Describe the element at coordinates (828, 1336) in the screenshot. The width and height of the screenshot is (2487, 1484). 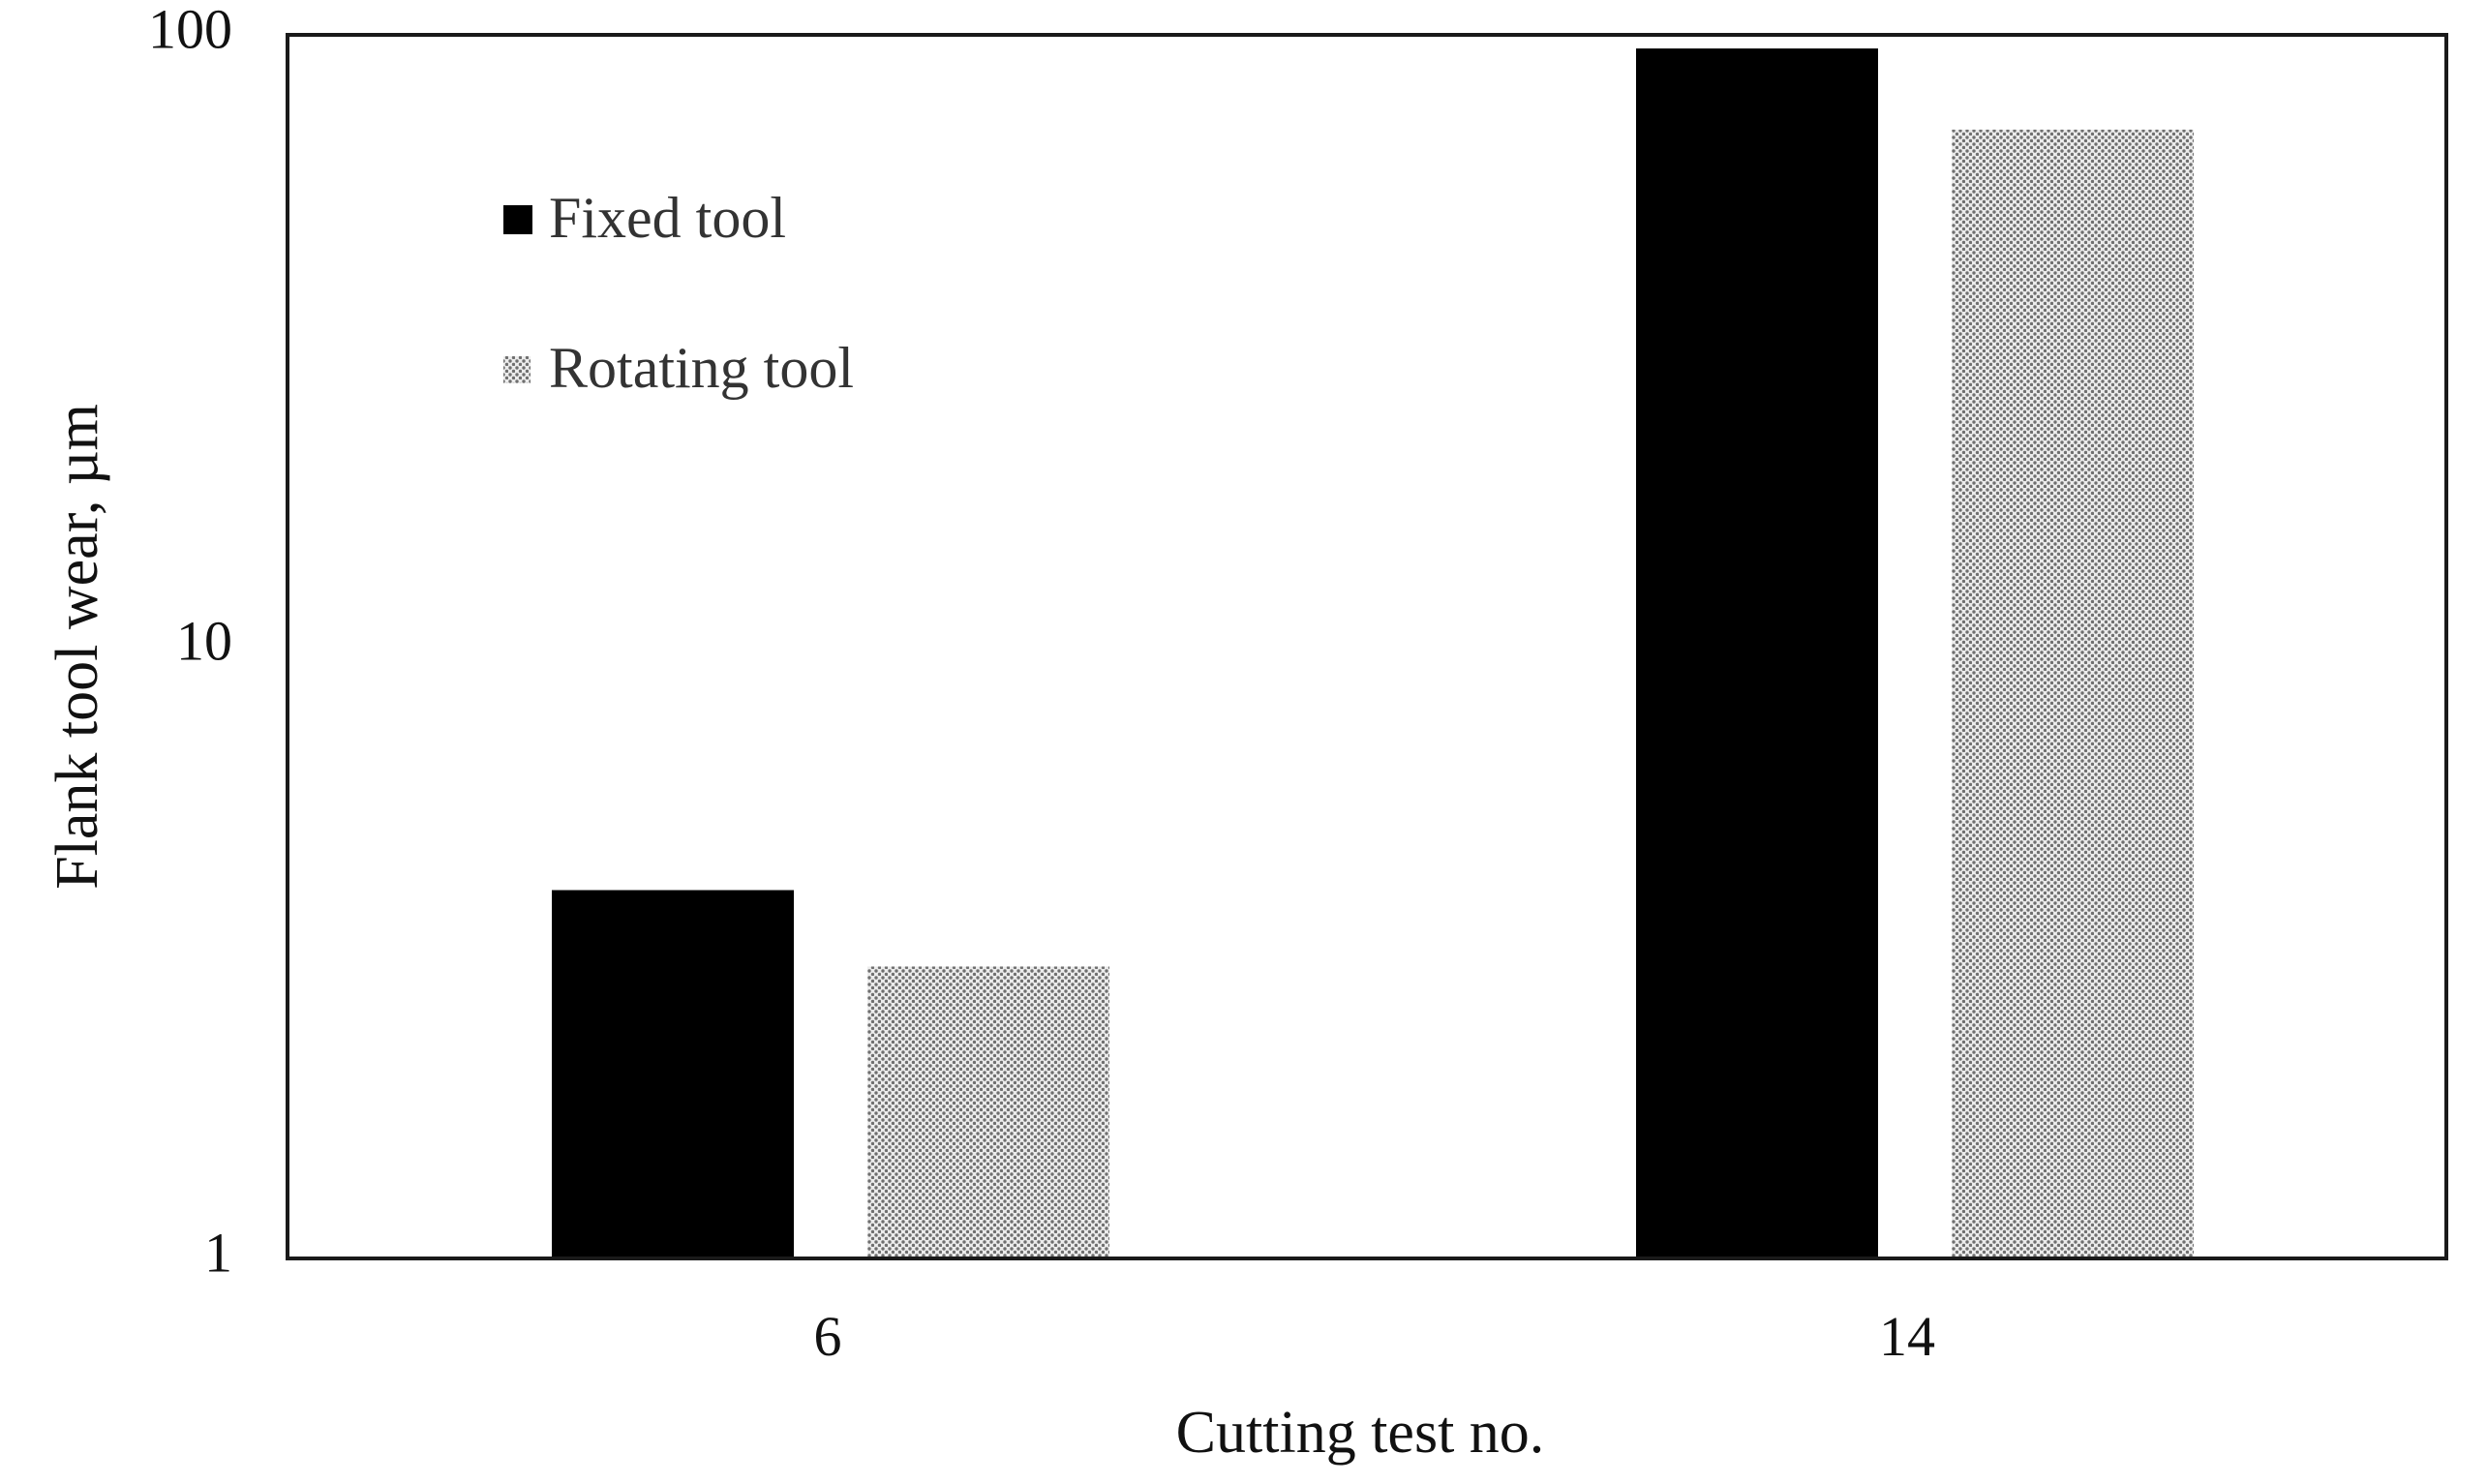
I see `x-tick-label-6: 6` at that location.